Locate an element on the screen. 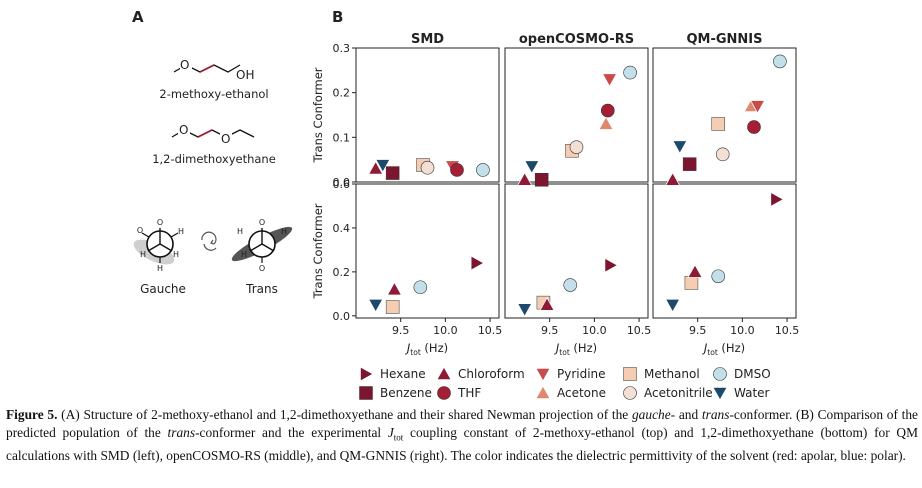 The width and height of the screenshot is (922, 488). point-chloroform-r1-c1 is located at coordinates (547, 303).